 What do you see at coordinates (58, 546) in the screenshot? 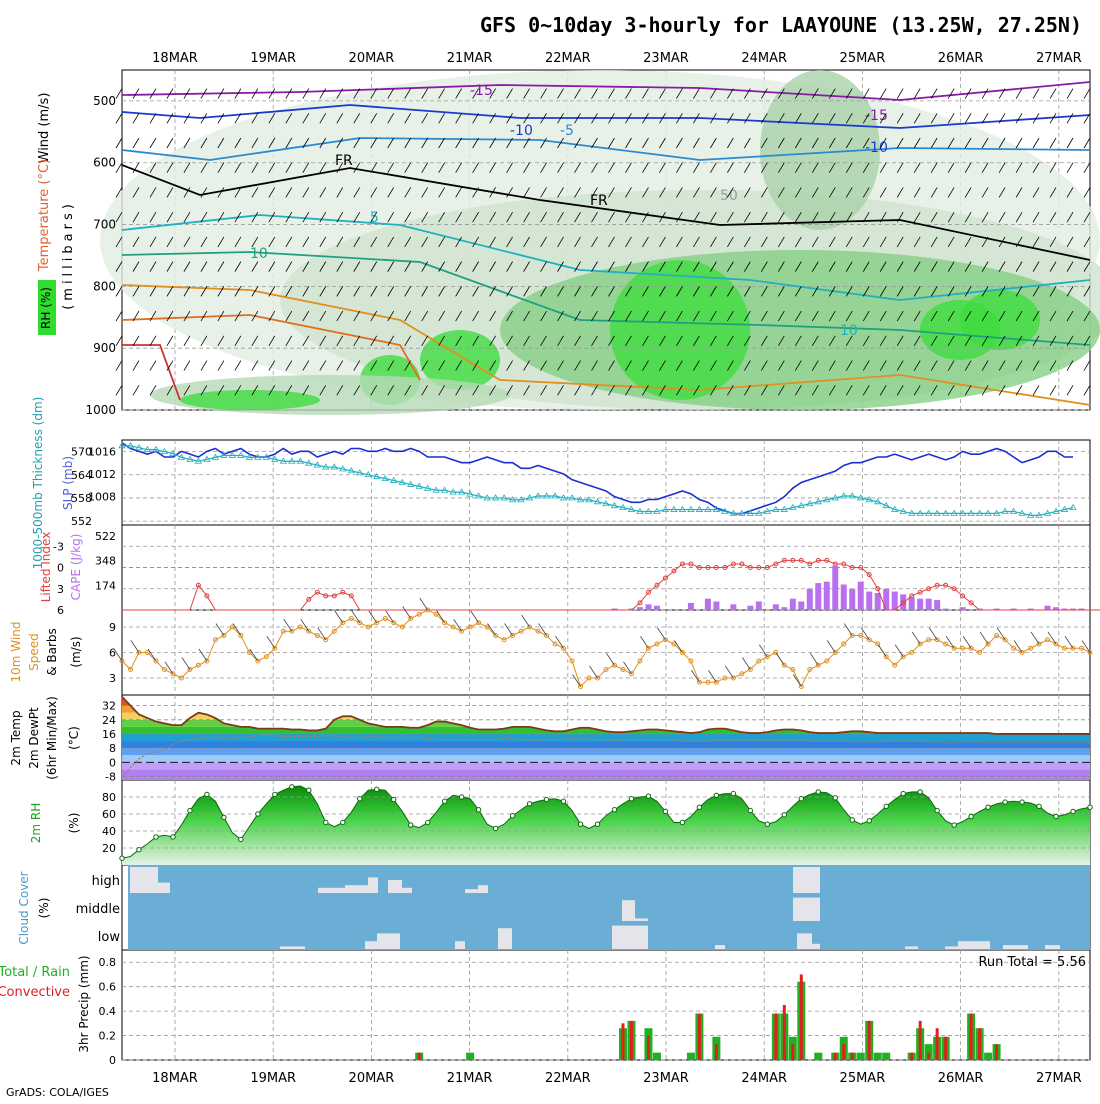
I see `li-tick-label: -3` at bounding box center [58, 546].